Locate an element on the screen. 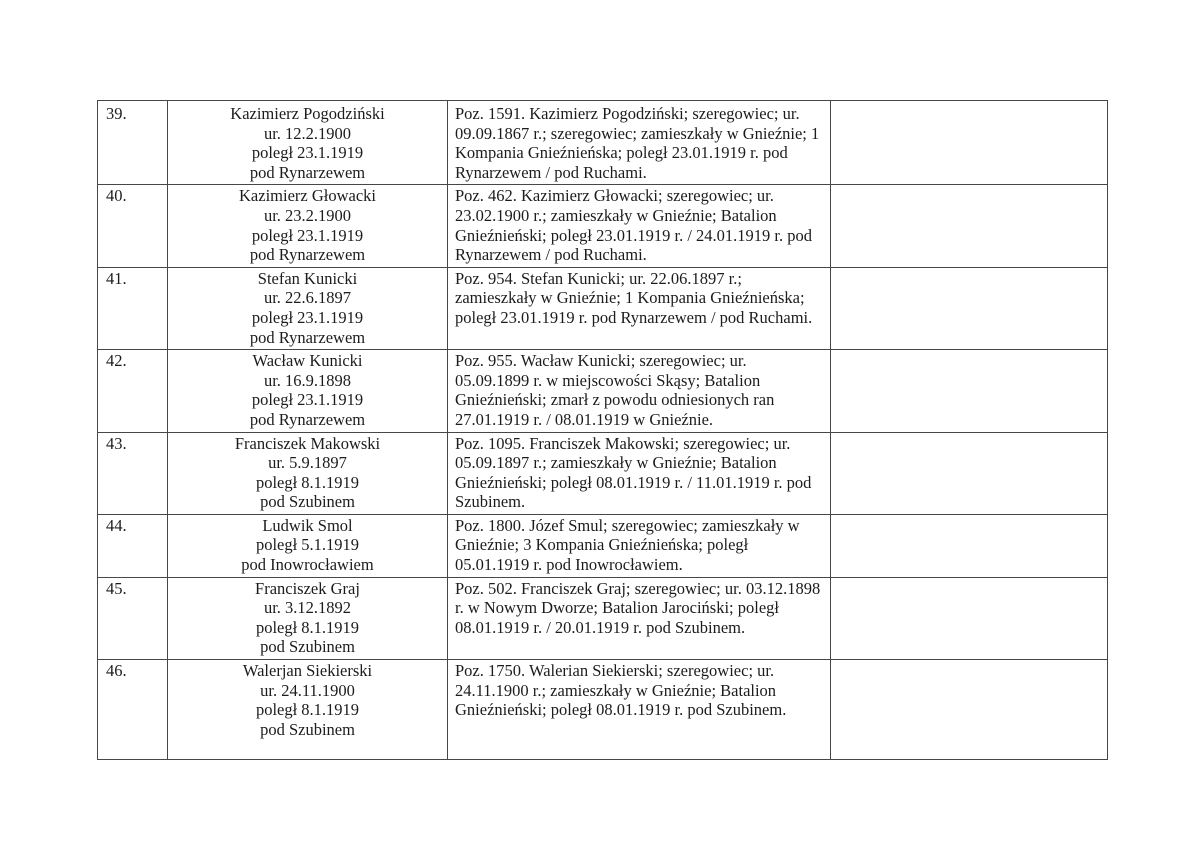  summary-line: ur. 23.2.1900 is located at coordinates (307, 215).